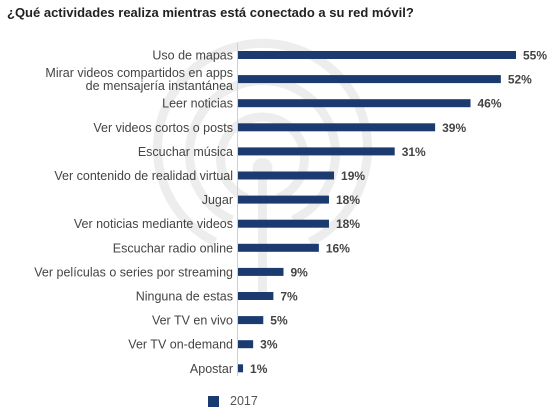  Describe the element at coordinates (180, 345) in the screenshot. I see `category-label: Ver TV on-demand` at that location.